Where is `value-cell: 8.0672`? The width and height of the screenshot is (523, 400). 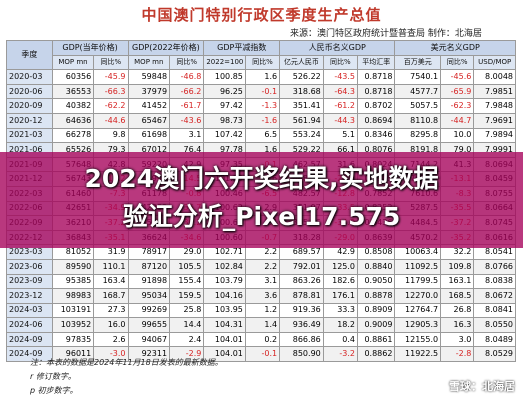
value-cell: 8.0672 is located at coordinates (494, 296).